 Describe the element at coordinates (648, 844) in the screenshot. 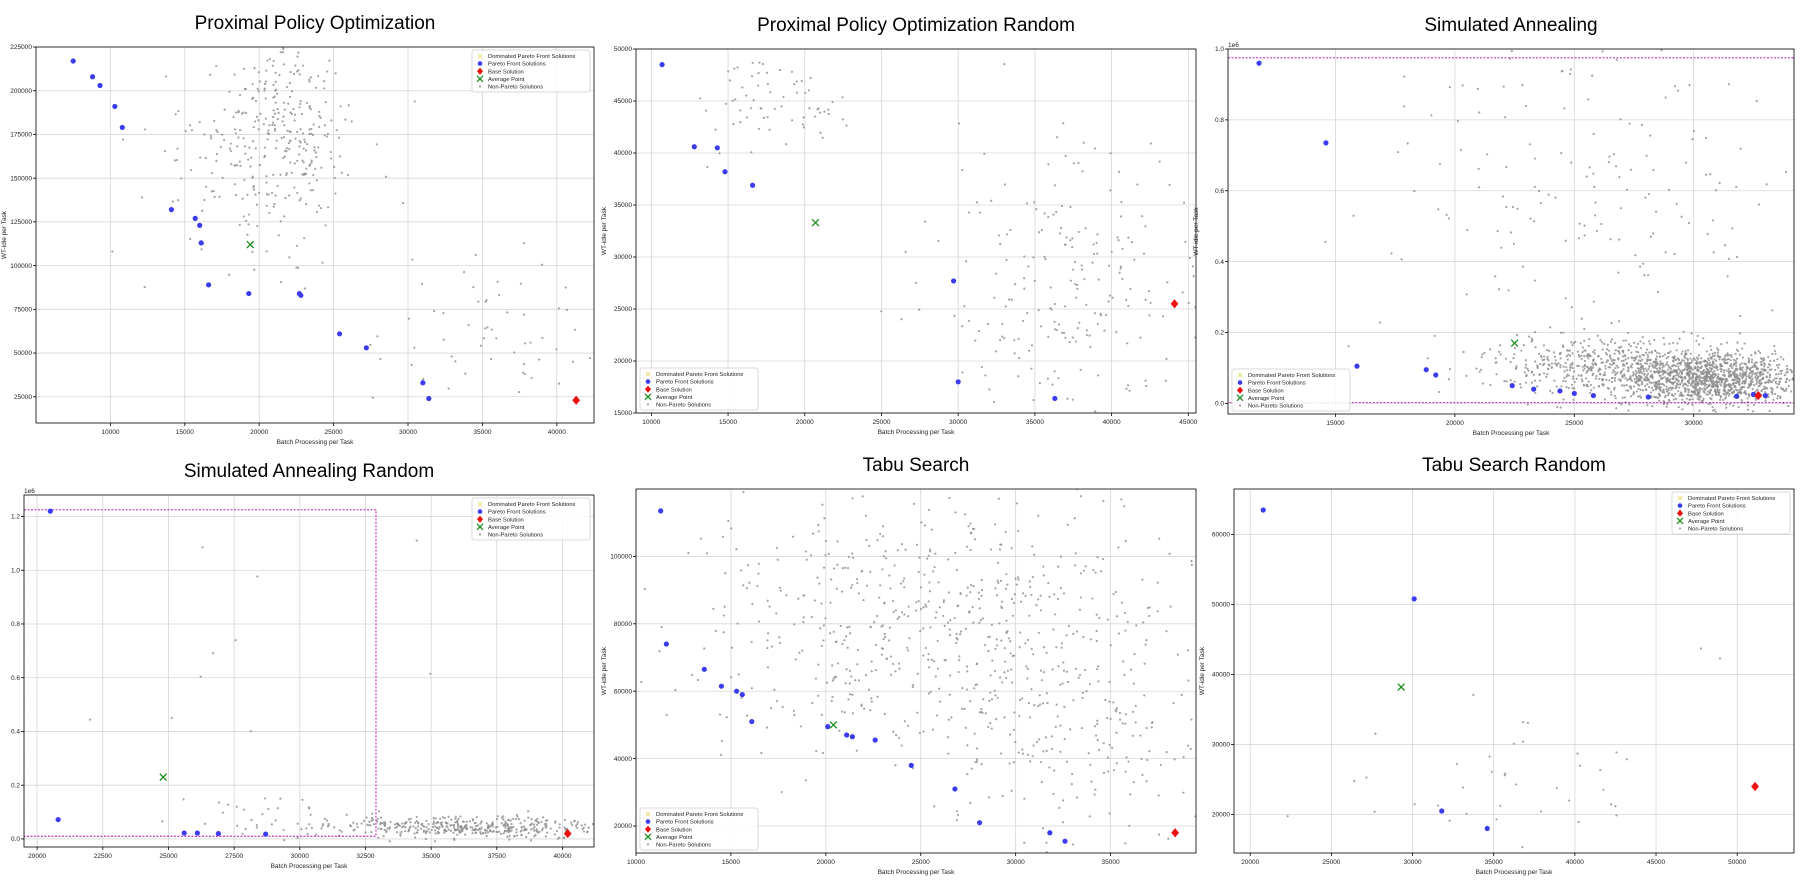

I see `legend-marker` at that location.